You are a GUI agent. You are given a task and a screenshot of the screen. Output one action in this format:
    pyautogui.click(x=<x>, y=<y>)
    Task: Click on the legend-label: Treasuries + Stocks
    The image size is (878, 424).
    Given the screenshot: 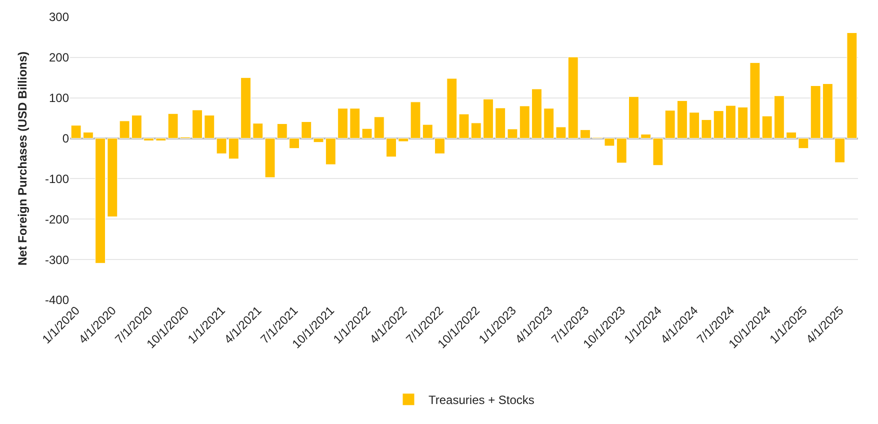 What is the action you would take?
    pyautogui.click(x=481, y=400)
    